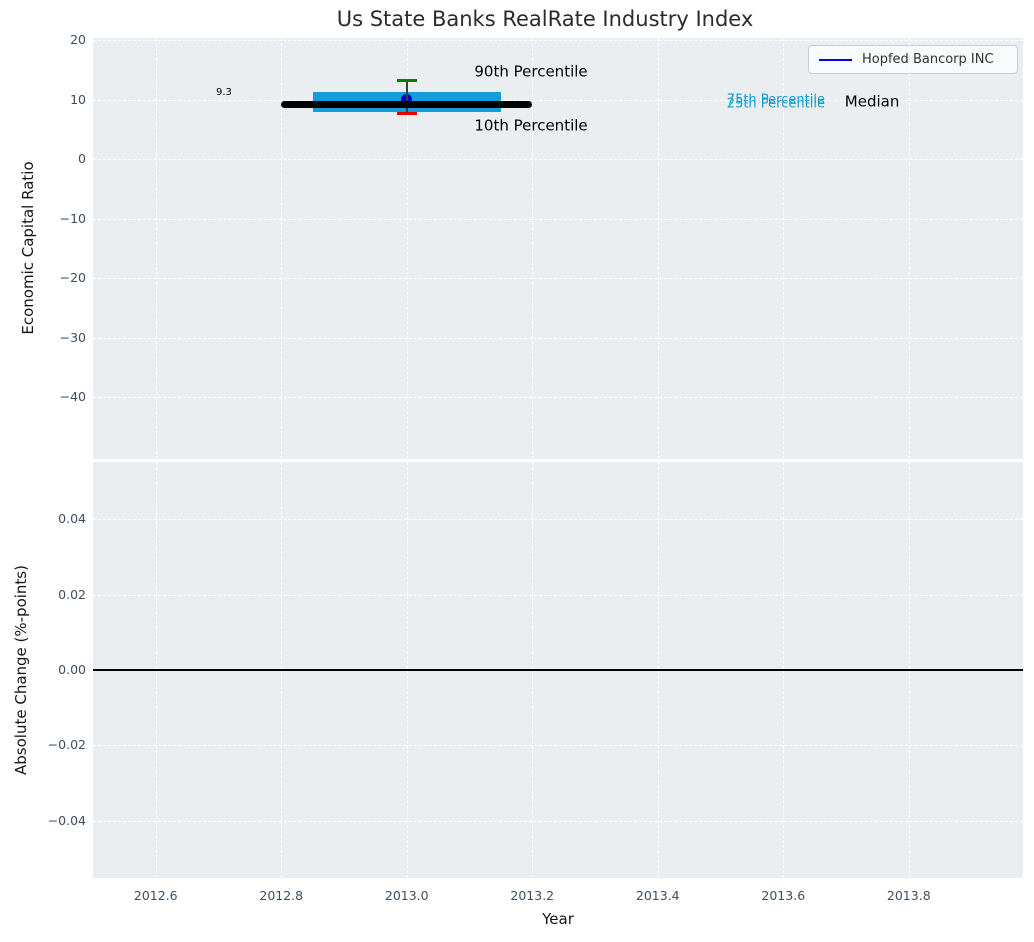 Image resolution: width=1034 pixels, height=942 pixels. What do you see at coordinates (28, 248) in the screenshot?
I see `top-y-axis-label: Economic Capital Ratio` at bounding box center [28, 248].